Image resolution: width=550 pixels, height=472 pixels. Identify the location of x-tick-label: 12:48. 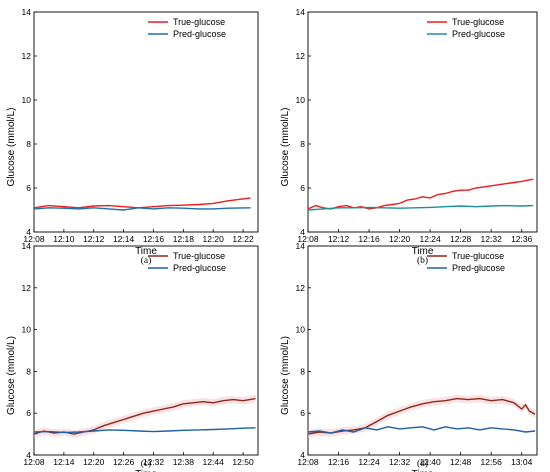
(461, 462).